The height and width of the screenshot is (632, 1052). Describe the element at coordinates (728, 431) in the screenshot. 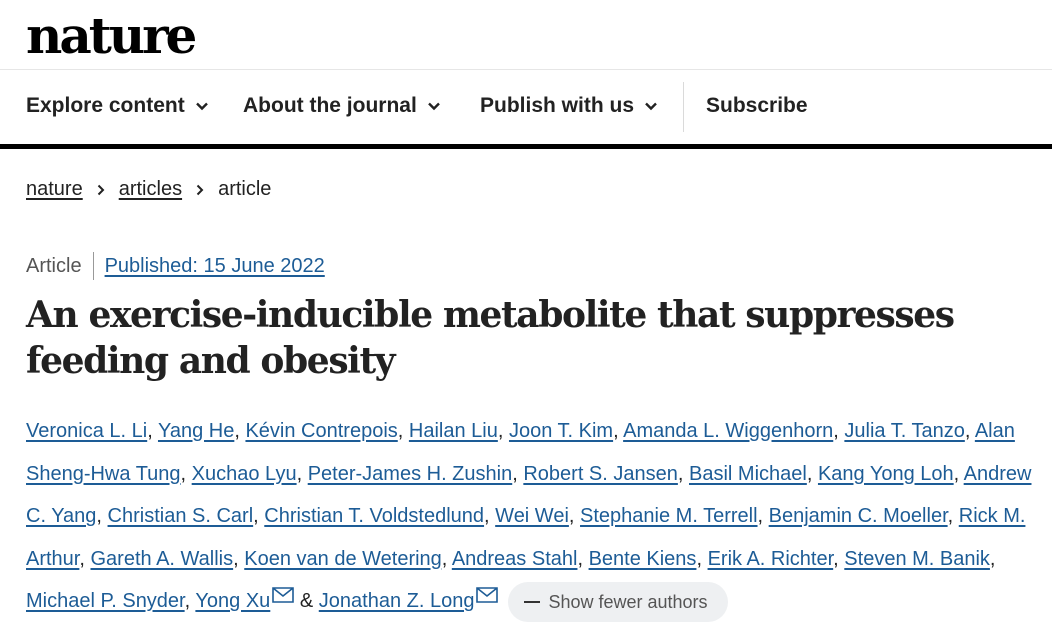

I see `author-link: Amanda L. Wiggenhorn` at that location.